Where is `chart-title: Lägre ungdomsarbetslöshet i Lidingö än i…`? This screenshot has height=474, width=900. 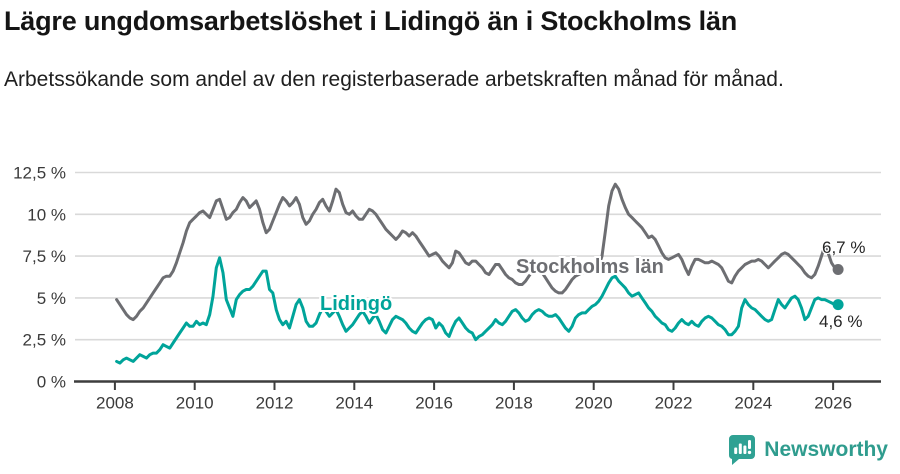
chart-title: Lägre ungdomsarbetslöshet i Lidingö än i… is located at coordinates (371, 21).